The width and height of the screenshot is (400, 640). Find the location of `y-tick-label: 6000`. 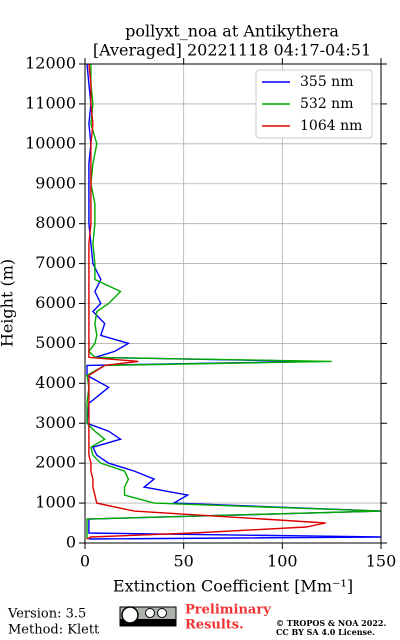

y-tick-label: 6000 is located at coordinates (55, 302).